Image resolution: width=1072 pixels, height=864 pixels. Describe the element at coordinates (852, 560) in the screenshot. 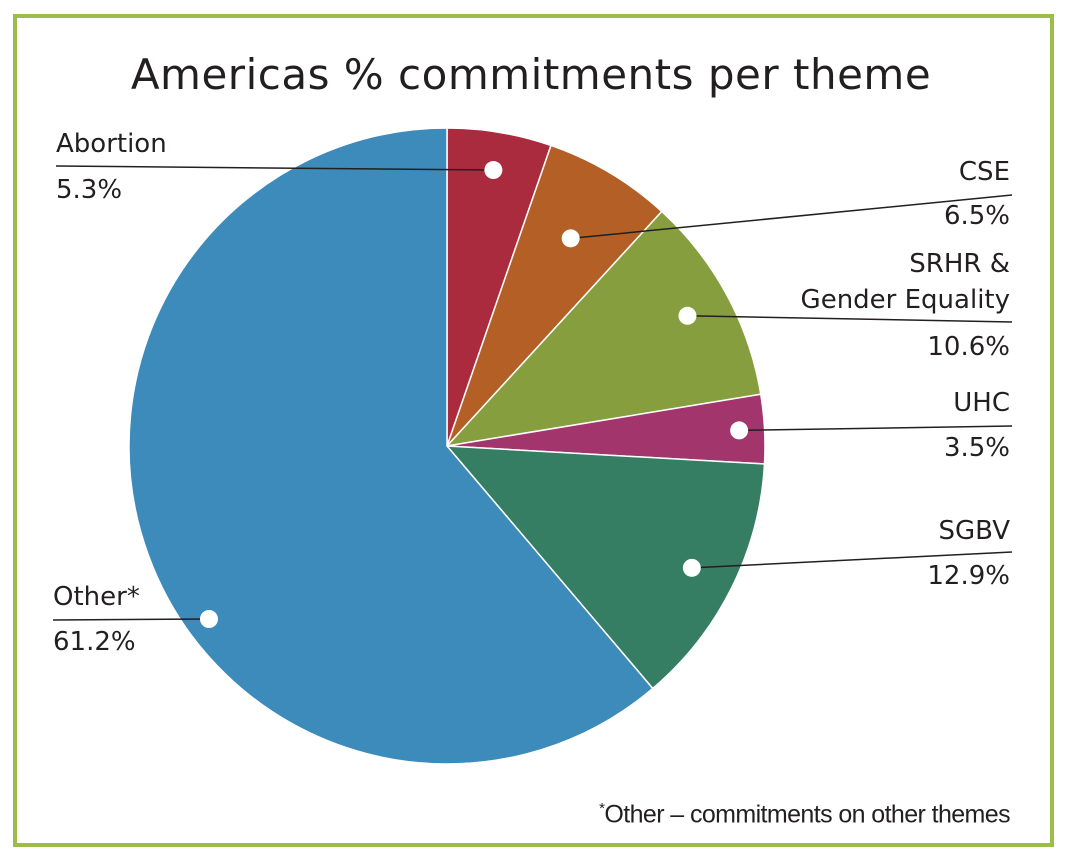

I see `leader-line-sgbv` at that location.